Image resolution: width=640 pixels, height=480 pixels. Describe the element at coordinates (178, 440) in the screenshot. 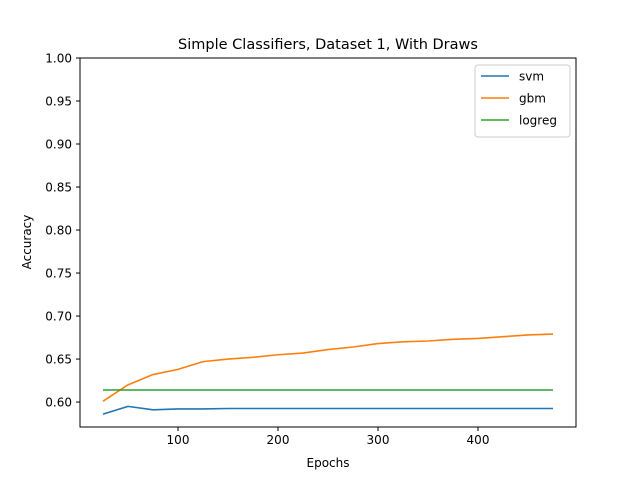

I see `x-tick-label: 100` at that location.